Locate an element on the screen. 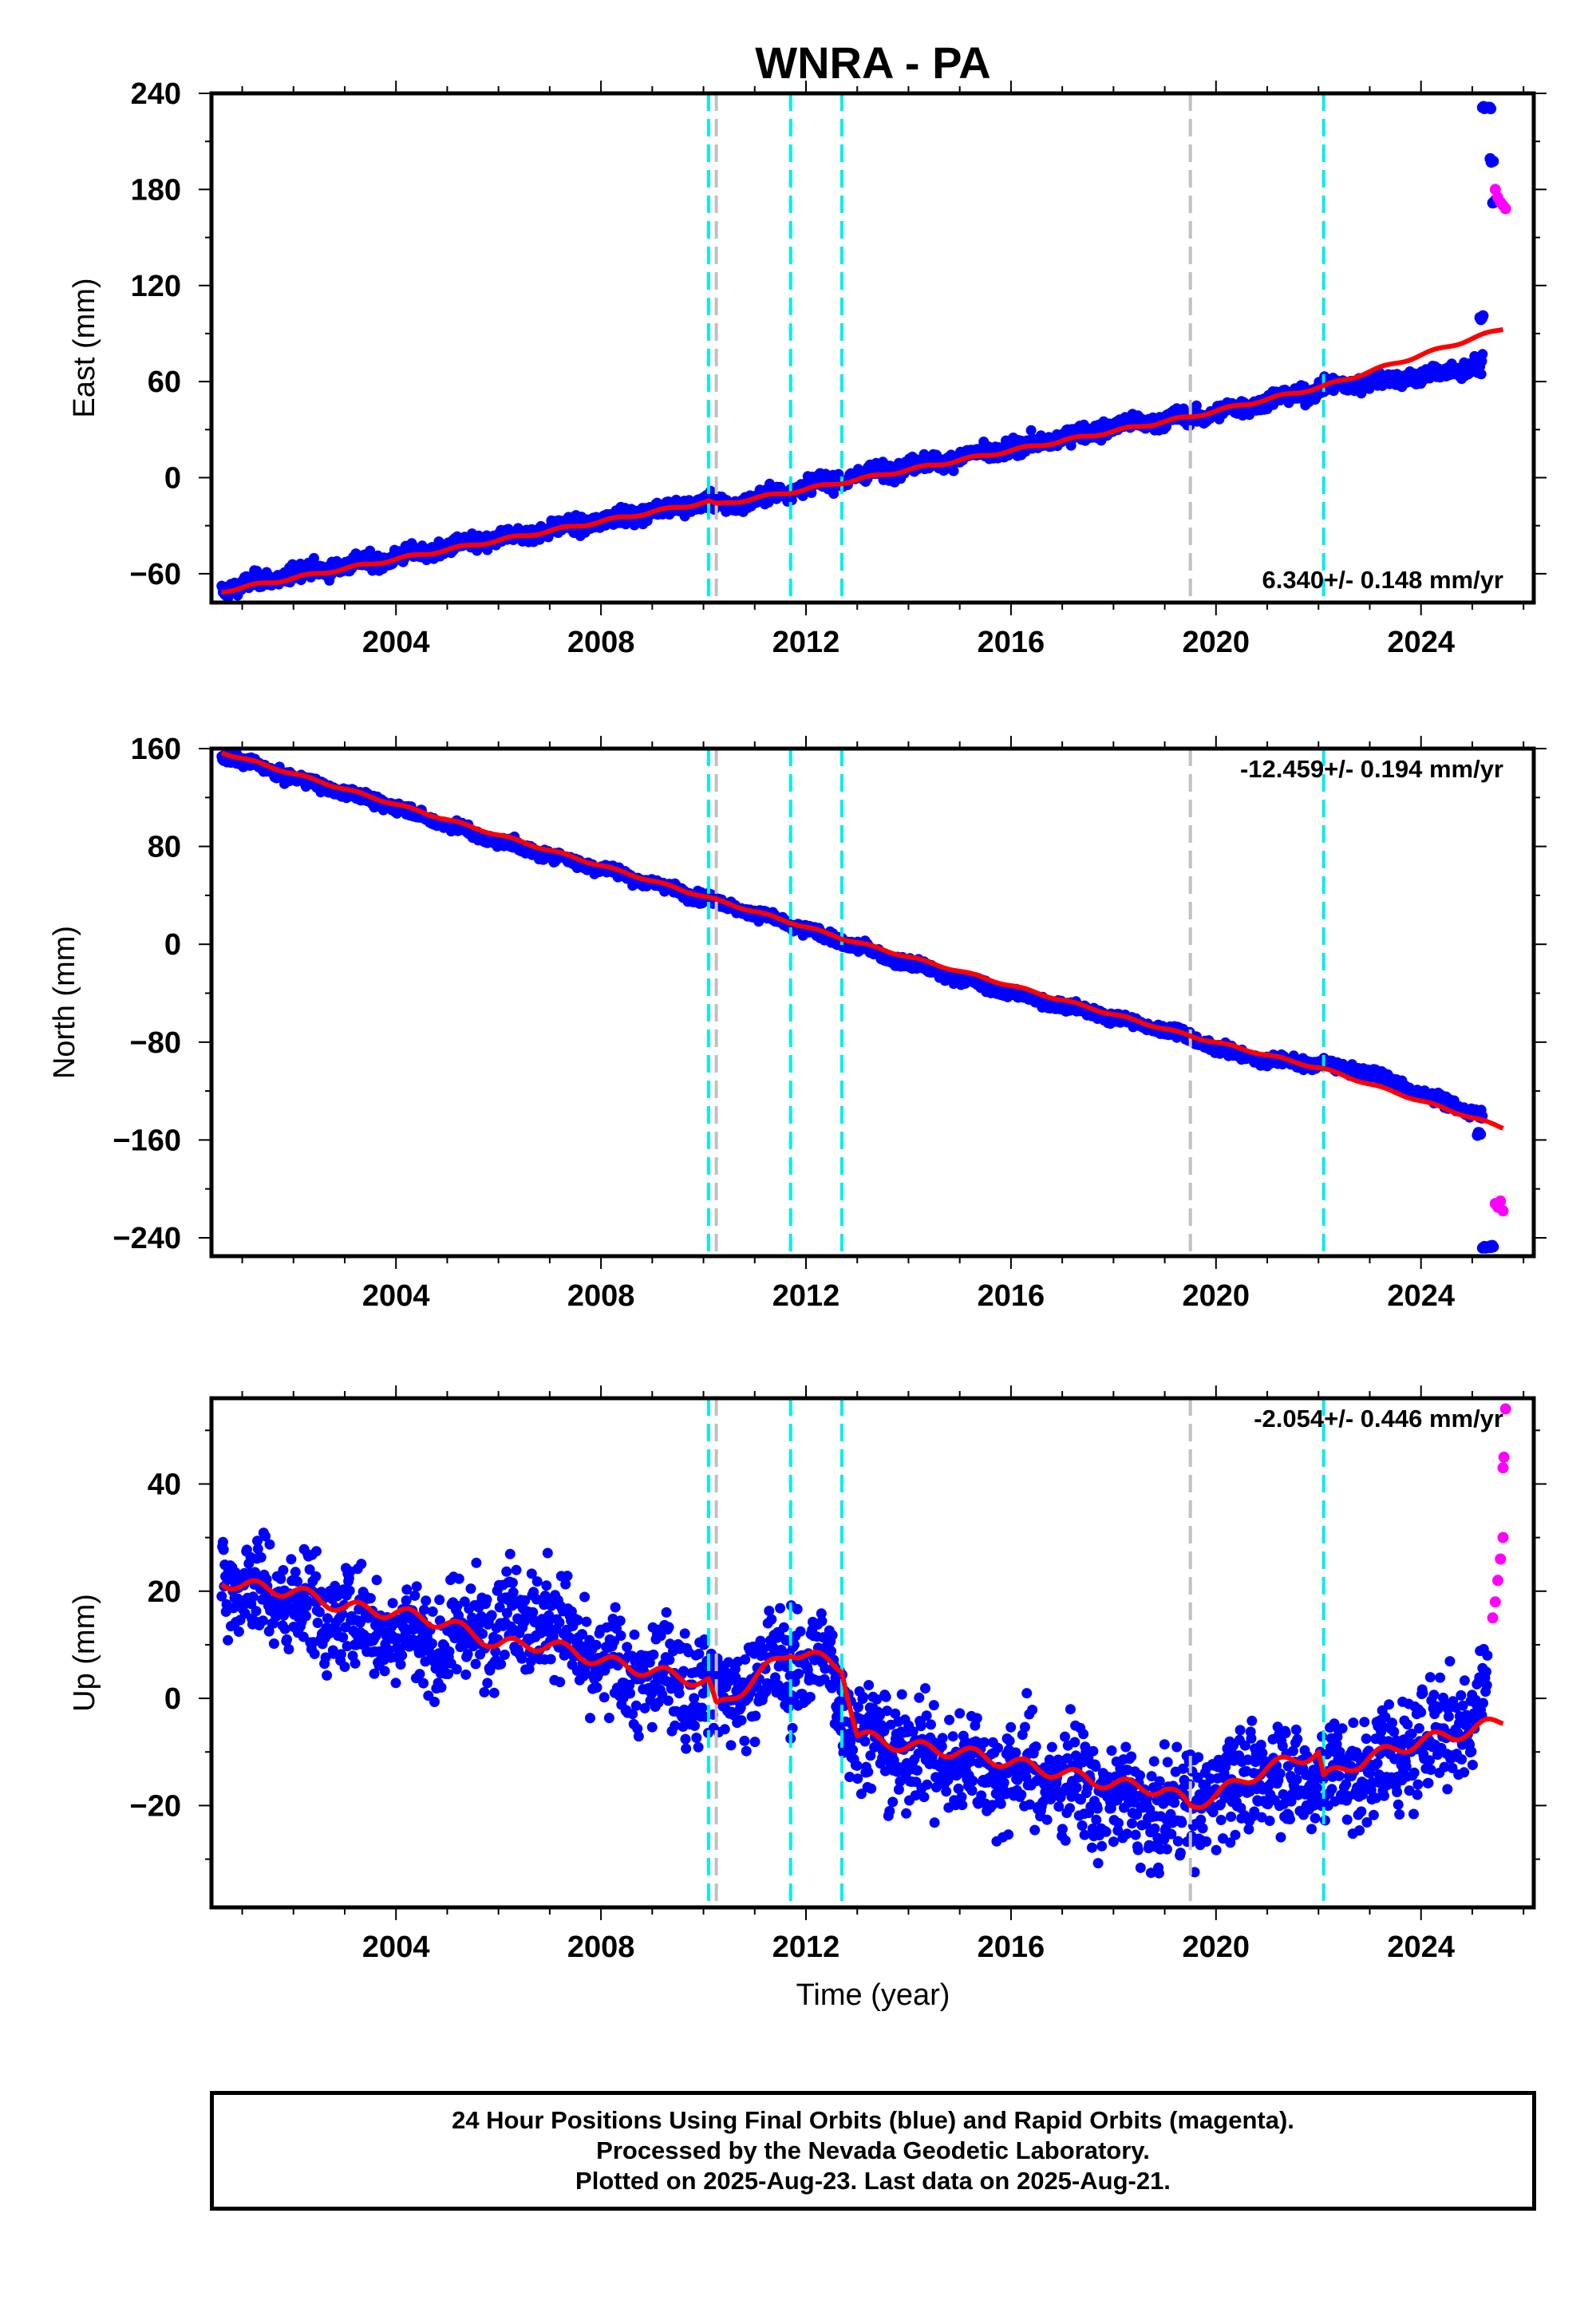 The image size is (1596, 2316). x-tick-label: 2004 is located at coordinates (396, 1947).